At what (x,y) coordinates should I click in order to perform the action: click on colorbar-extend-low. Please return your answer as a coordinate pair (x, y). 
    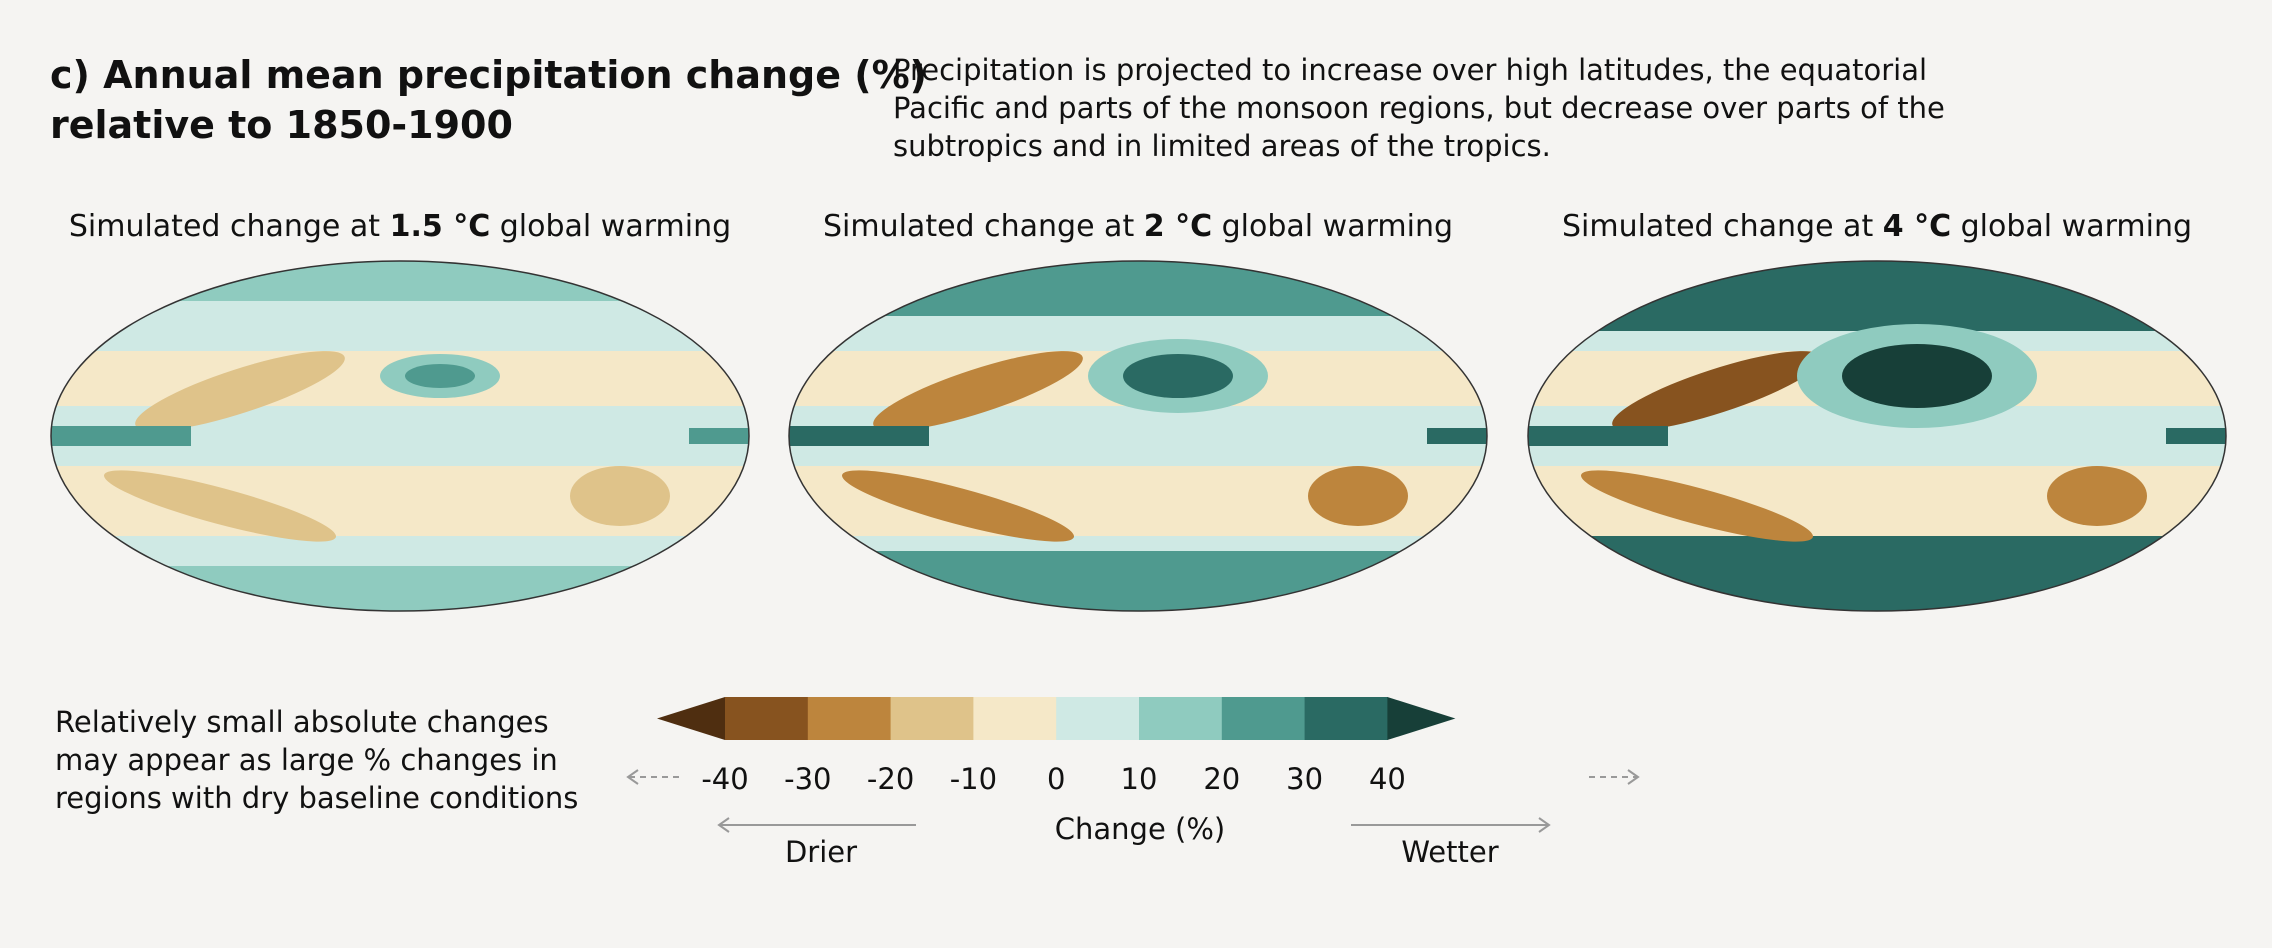
    Looking at the image, I should click on (691, 718).